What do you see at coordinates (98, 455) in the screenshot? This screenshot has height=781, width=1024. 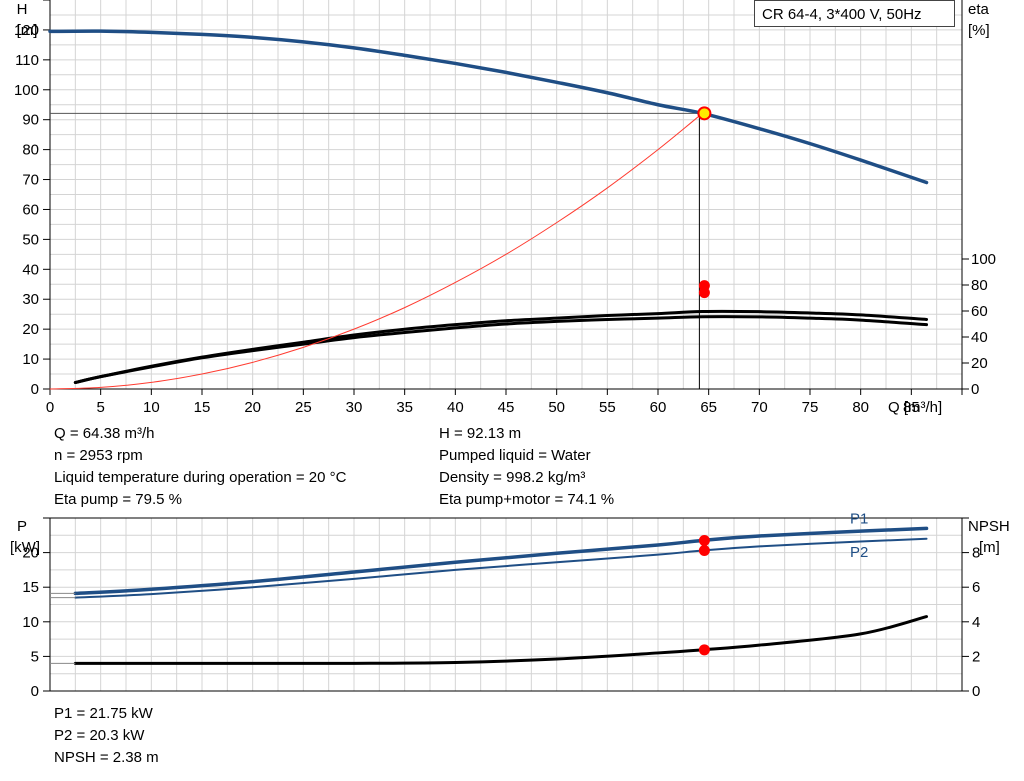 I see `info-speed: n = 2953 rpm` at bounding box center [98, 455].